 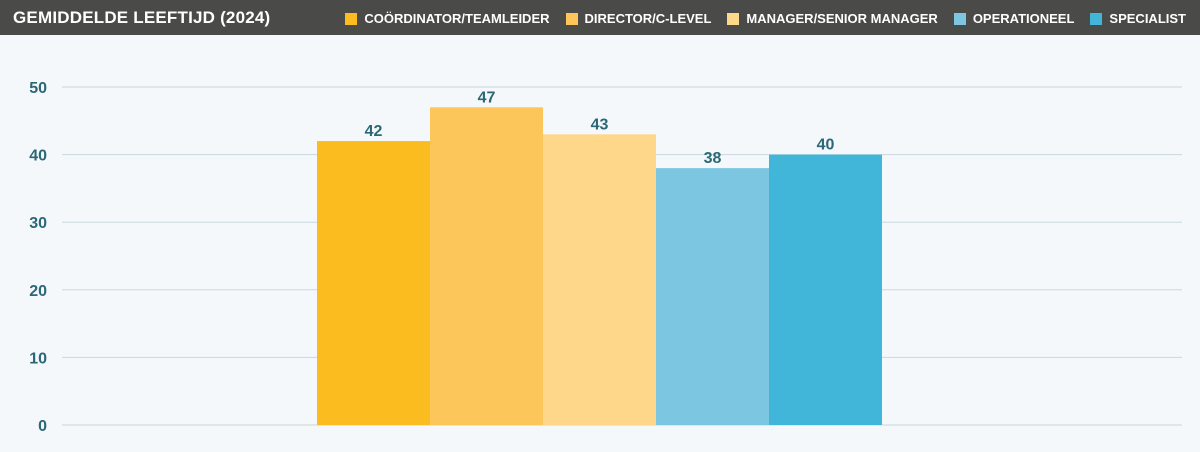 I want to click on legend-label: DIRECTOR/C-LEVEL, so click(x=648, y=18).